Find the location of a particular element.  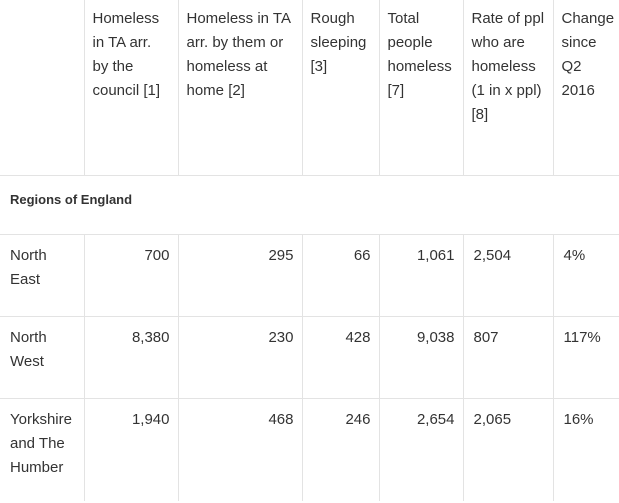

column-header-rough-sleeping: Rough sleeping [3] is located at coordinates (340, 88).